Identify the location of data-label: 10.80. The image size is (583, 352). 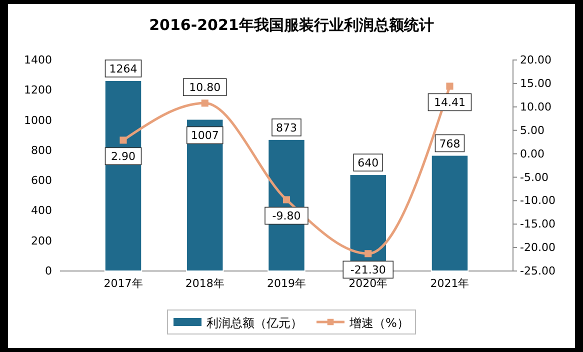
(205, 87).